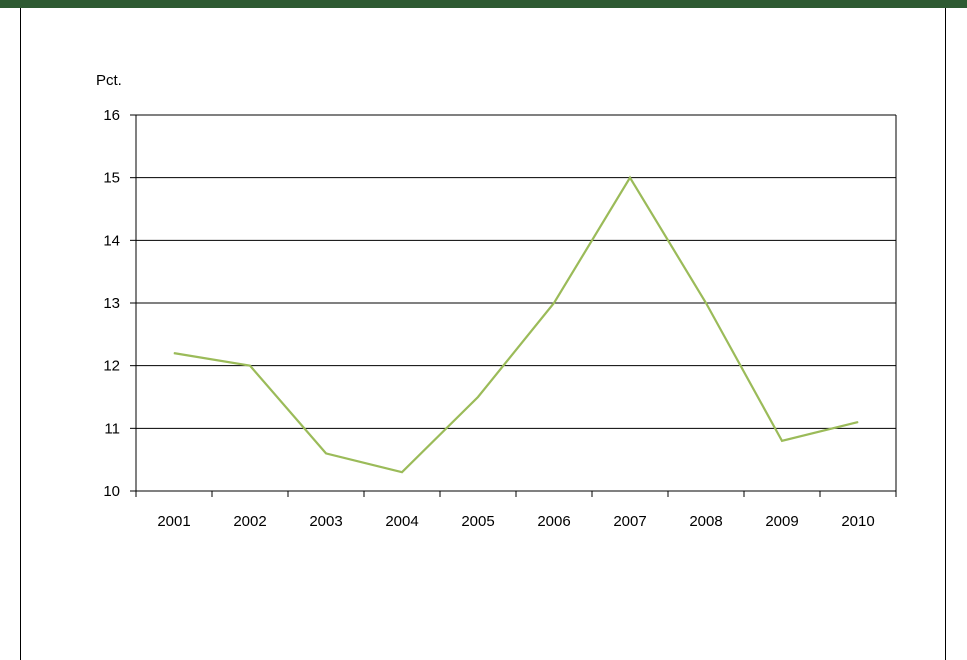 This screenshot has height=660, width=967. I want to click on x-tick-label: 2009, so click(781, 521).